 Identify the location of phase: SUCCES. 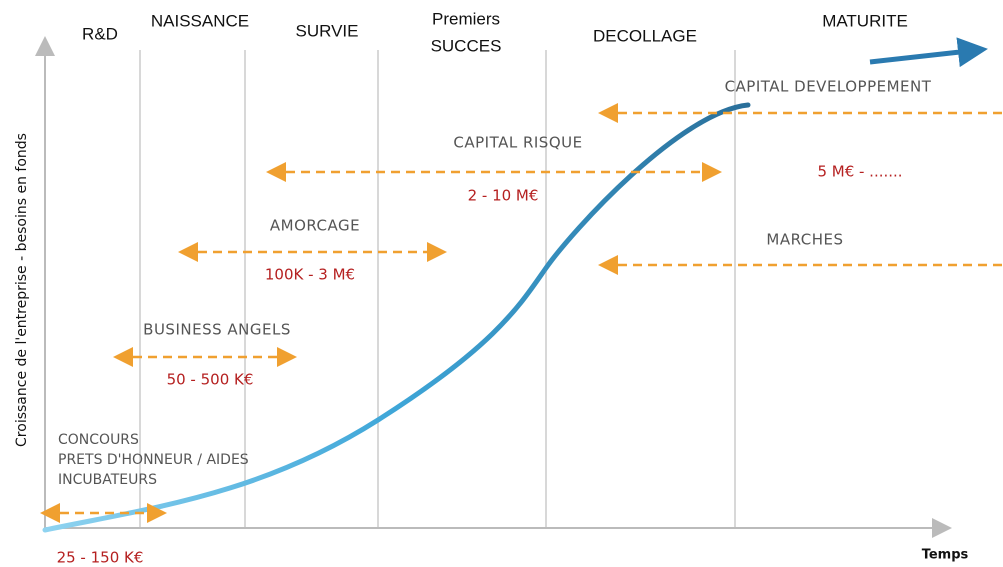
(466, 45).